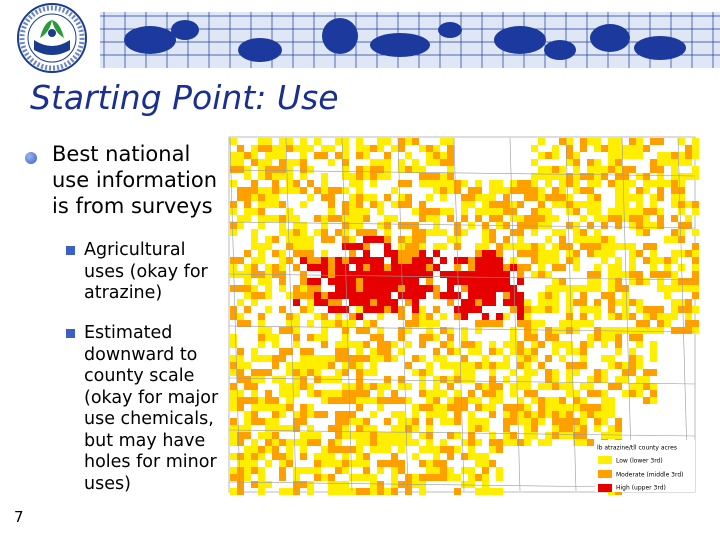 The image size is (720, 540). Describe the element at coordinates (627, 314) in the screenshot. I see `state-border` at that location.